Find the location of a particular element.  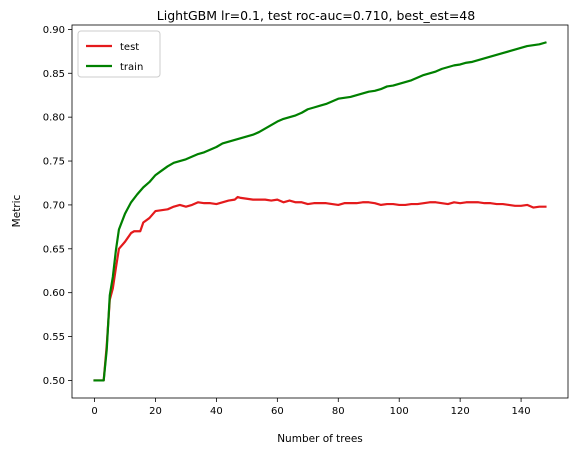

legend-label-train: train is located at coordinates (131, 67).